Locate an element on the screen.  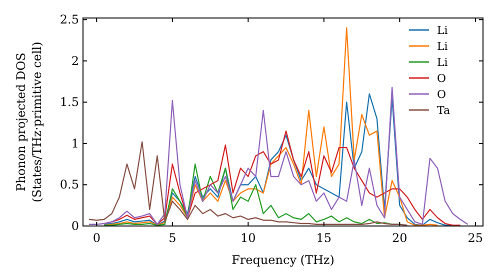
y-tick-label: 1.5 is located at coordinates (69, 102).